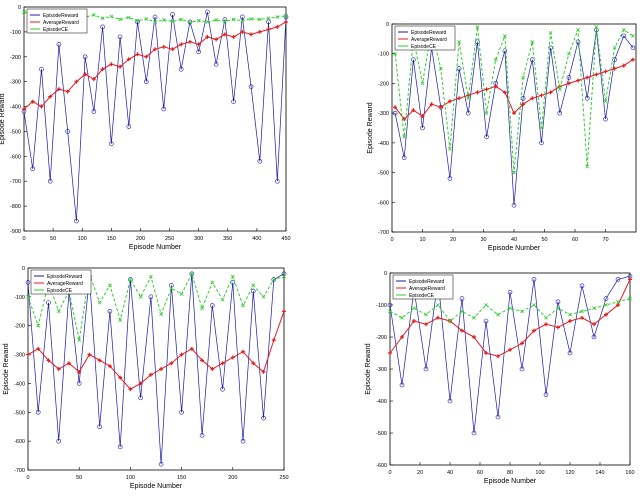 This screenshot has width=640, height=500. What do you see at coordinates (155, 247) in the screenshot?
I see `x-axis-label: Episode Number` at bounding box center [155, 247].